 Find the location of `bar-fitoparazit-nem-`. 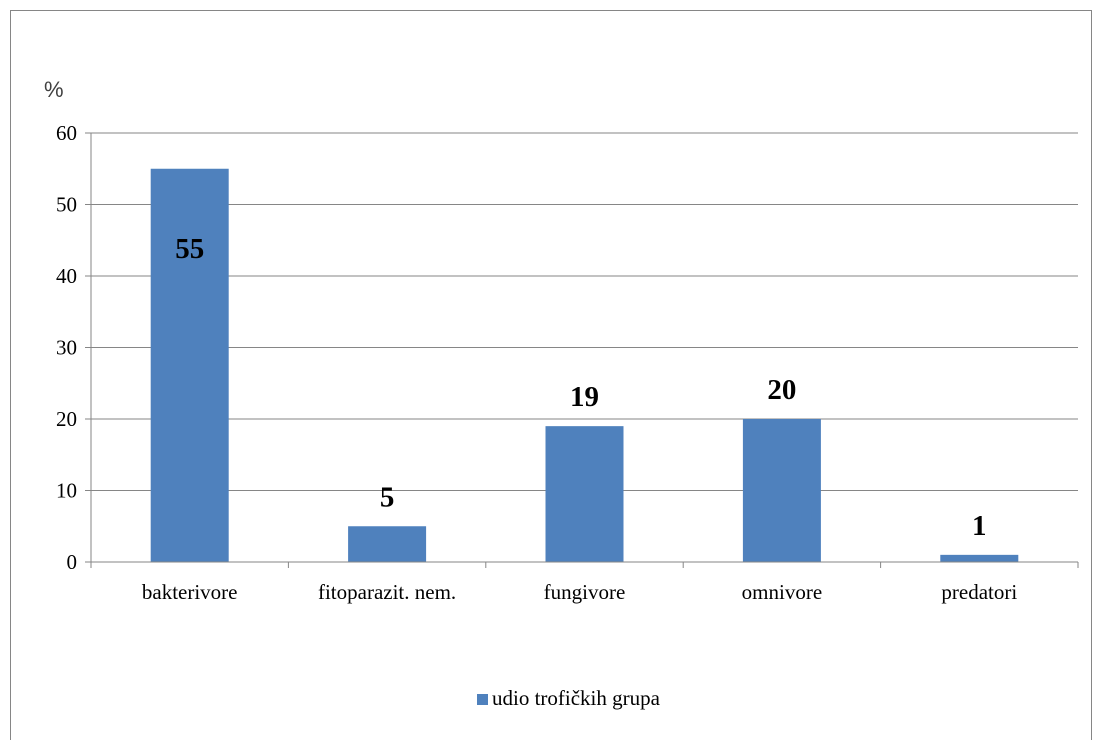

bar-fitoparazit-nem- is located at coordinates (387, 544).